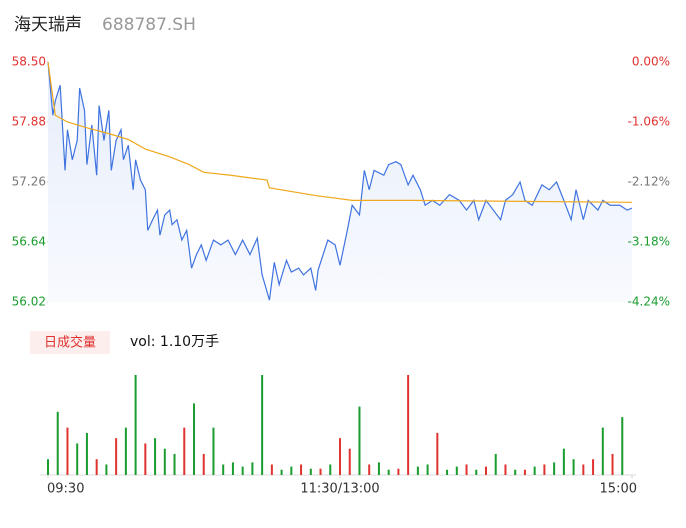 This screenshot has width=686, height=528. Describe the element at coordinates (618, 489) in the screenshot. I see `x-tick-label: 15:00` at that location.